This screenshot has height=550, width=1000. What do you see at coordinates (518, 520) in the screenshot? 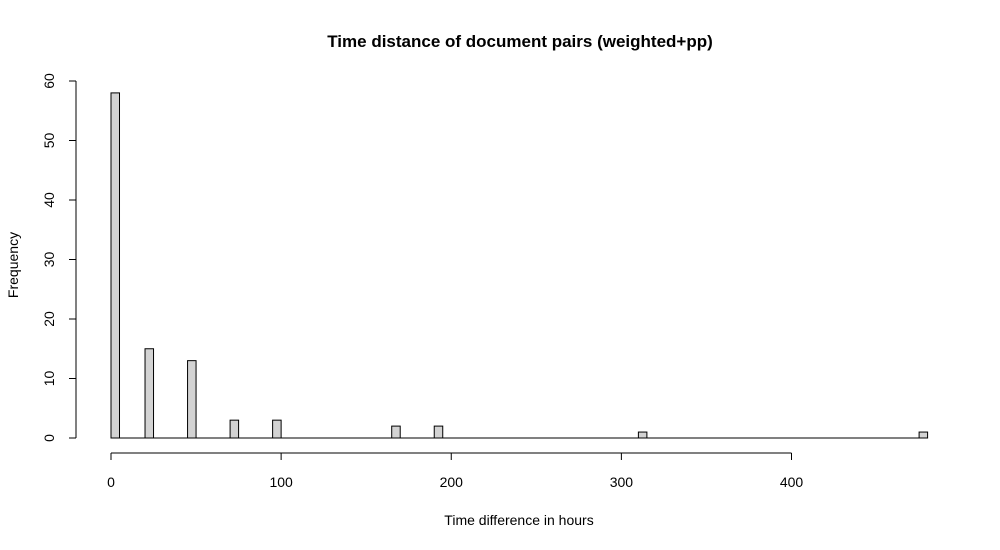
I see `x-axis-label: Time difference in hours` at bounding box center [518, 520].